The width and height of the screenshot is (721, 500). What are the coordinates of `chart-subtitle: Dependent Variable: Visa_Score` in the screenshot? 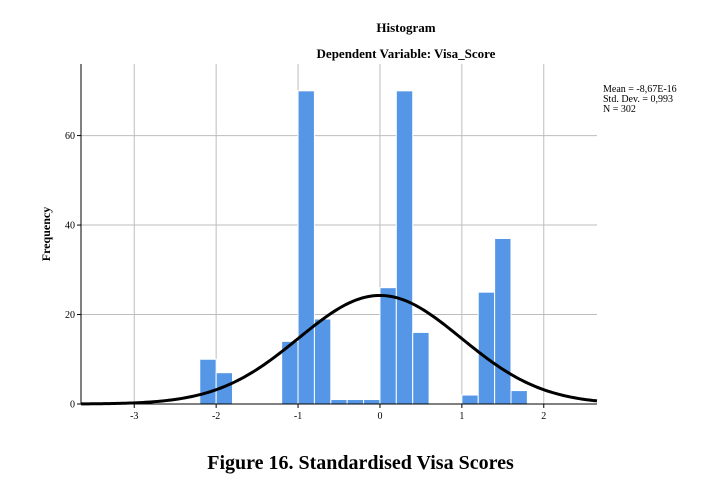 It's located at (406, 53).